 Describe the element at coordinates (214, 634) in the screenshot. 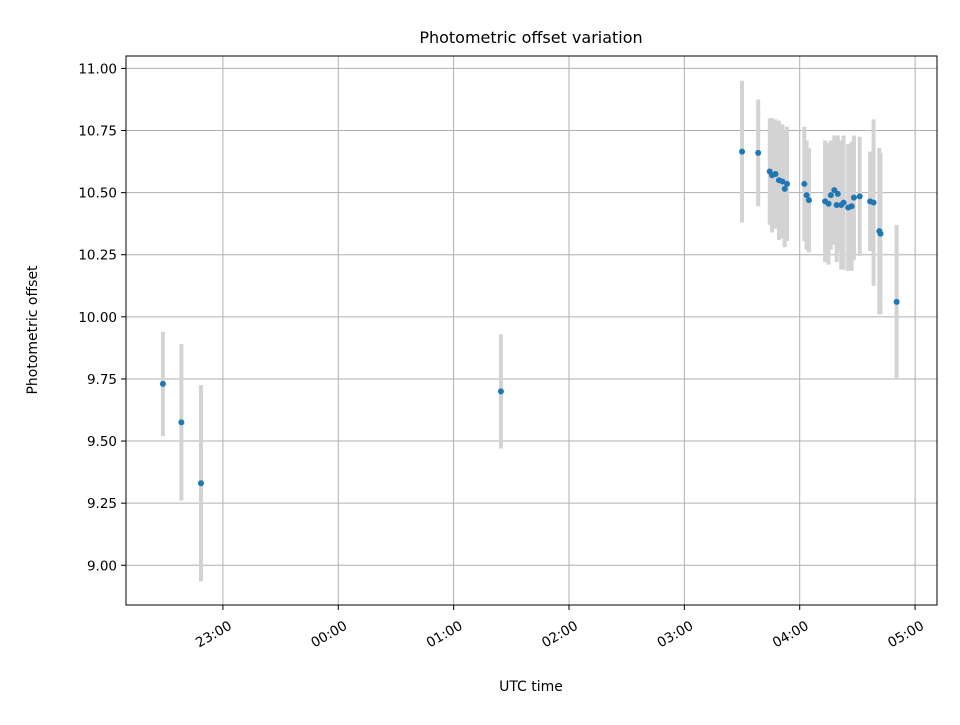

I see `x-tick-label: 23:00` at that location.